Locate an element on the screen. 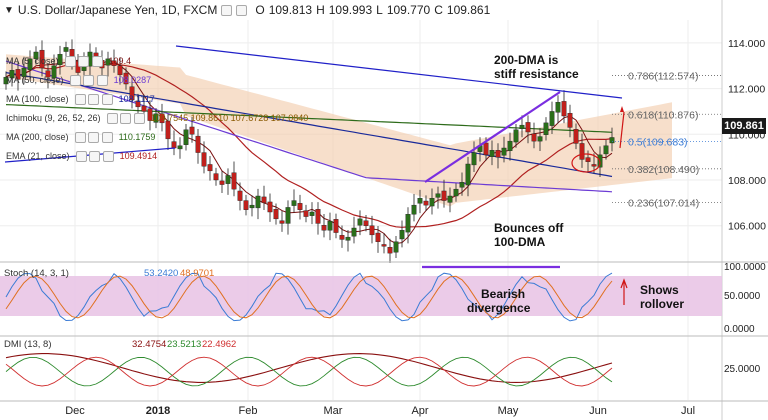  indicator-name: MA (100, close) is located at coordinates (37, 99).